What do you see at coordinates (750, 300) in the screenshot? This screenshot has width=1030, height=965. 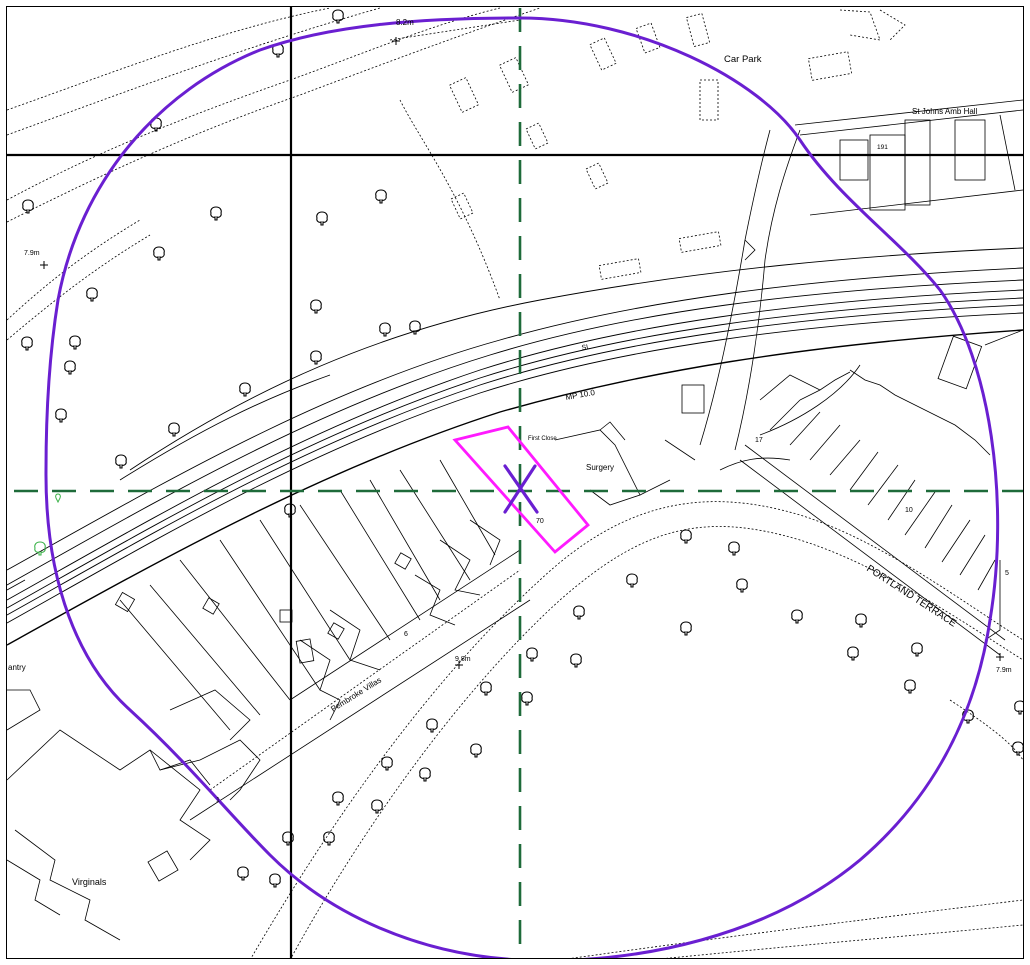 I see `bridge-road` at bounding box center [750, 300].